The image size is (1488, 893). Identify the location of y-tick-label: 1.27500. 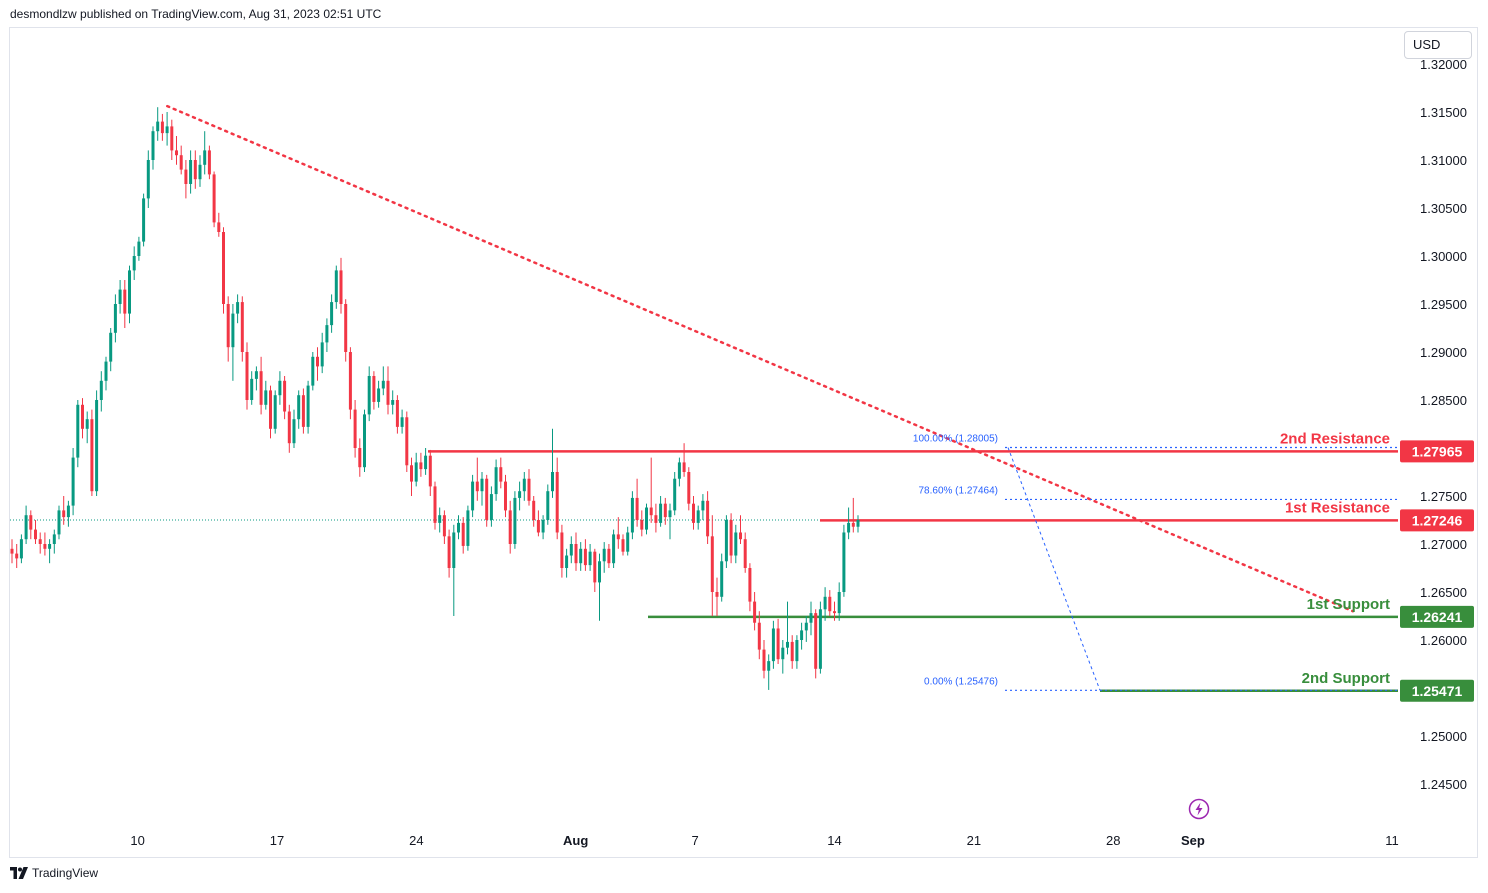
(1443, 496).